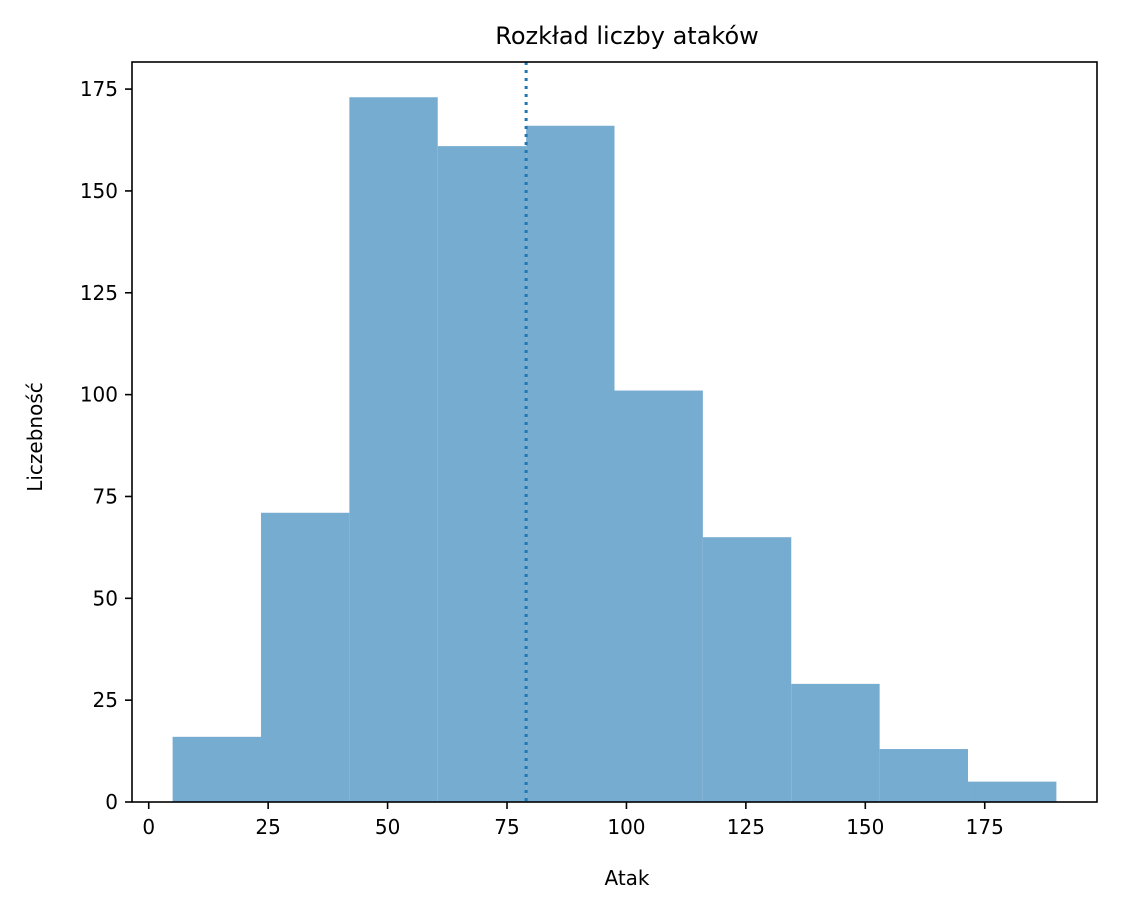  I want to click on x-tick-label: 0, so click(148, 827).